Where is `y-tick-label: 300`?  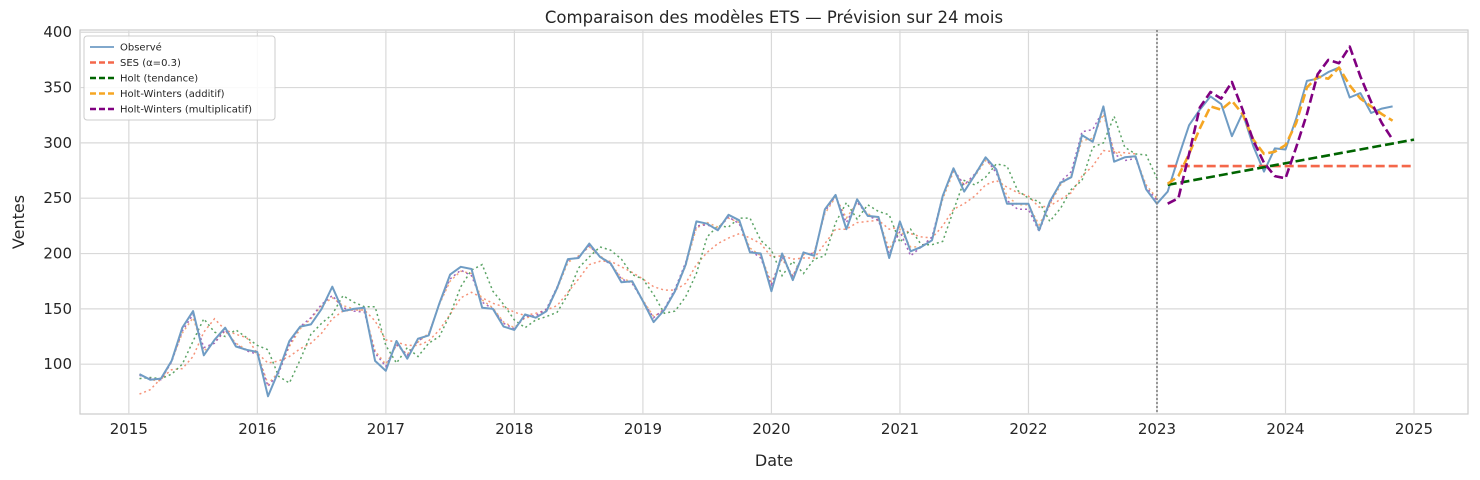
y-tick-label: 300 is located at coordinates (57, 143).